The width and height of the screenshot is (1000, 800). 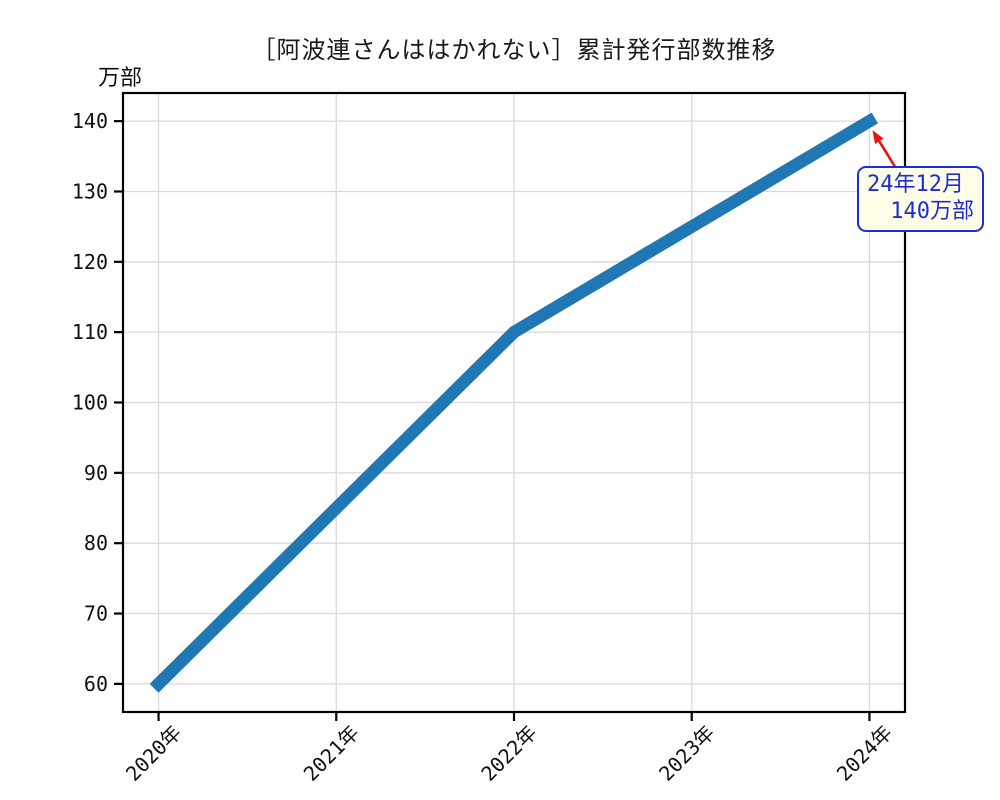 What do you see at coordinates (888, 155) in the screenshot?
I see `annotation-arrow-shaft` at bounding box center [888, 155].